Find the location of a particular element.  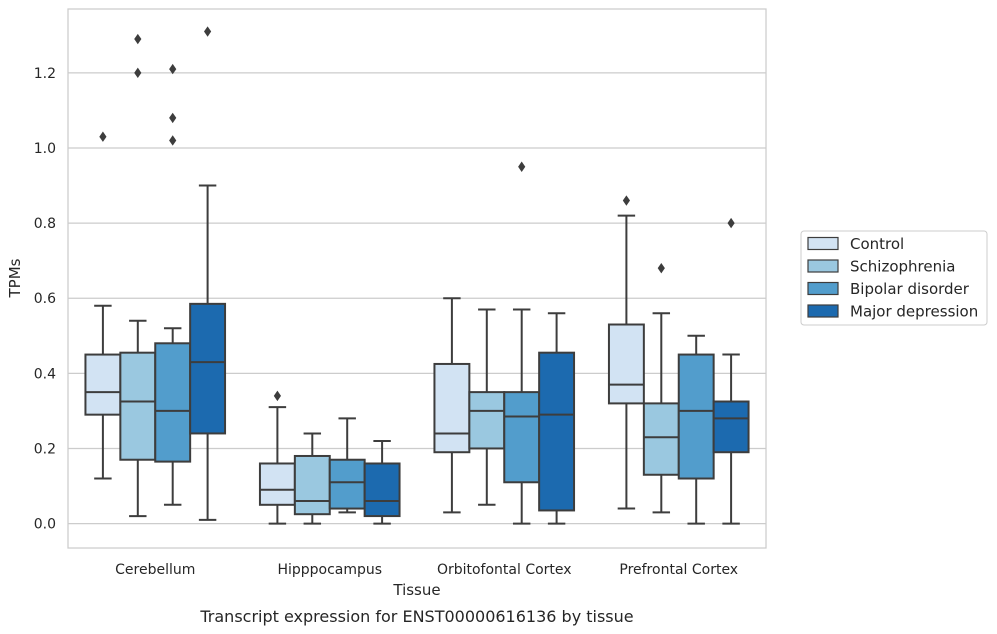

y-tick-label: 1.2 is located at coordinates (45, 74).